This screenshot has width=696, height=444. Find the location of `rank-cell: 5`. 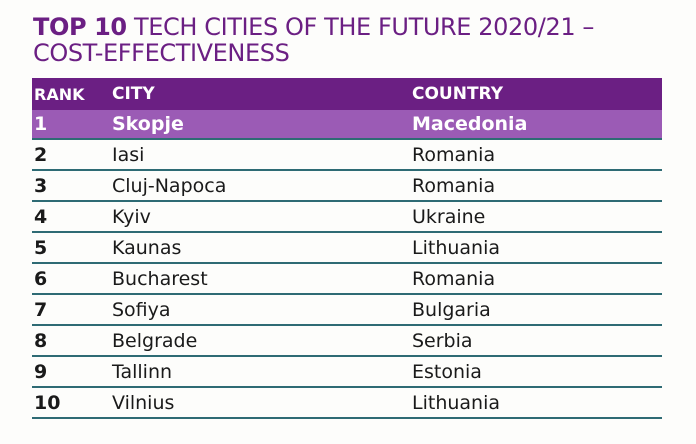

rank-cell: 5 is located at coordinates (41, 247).